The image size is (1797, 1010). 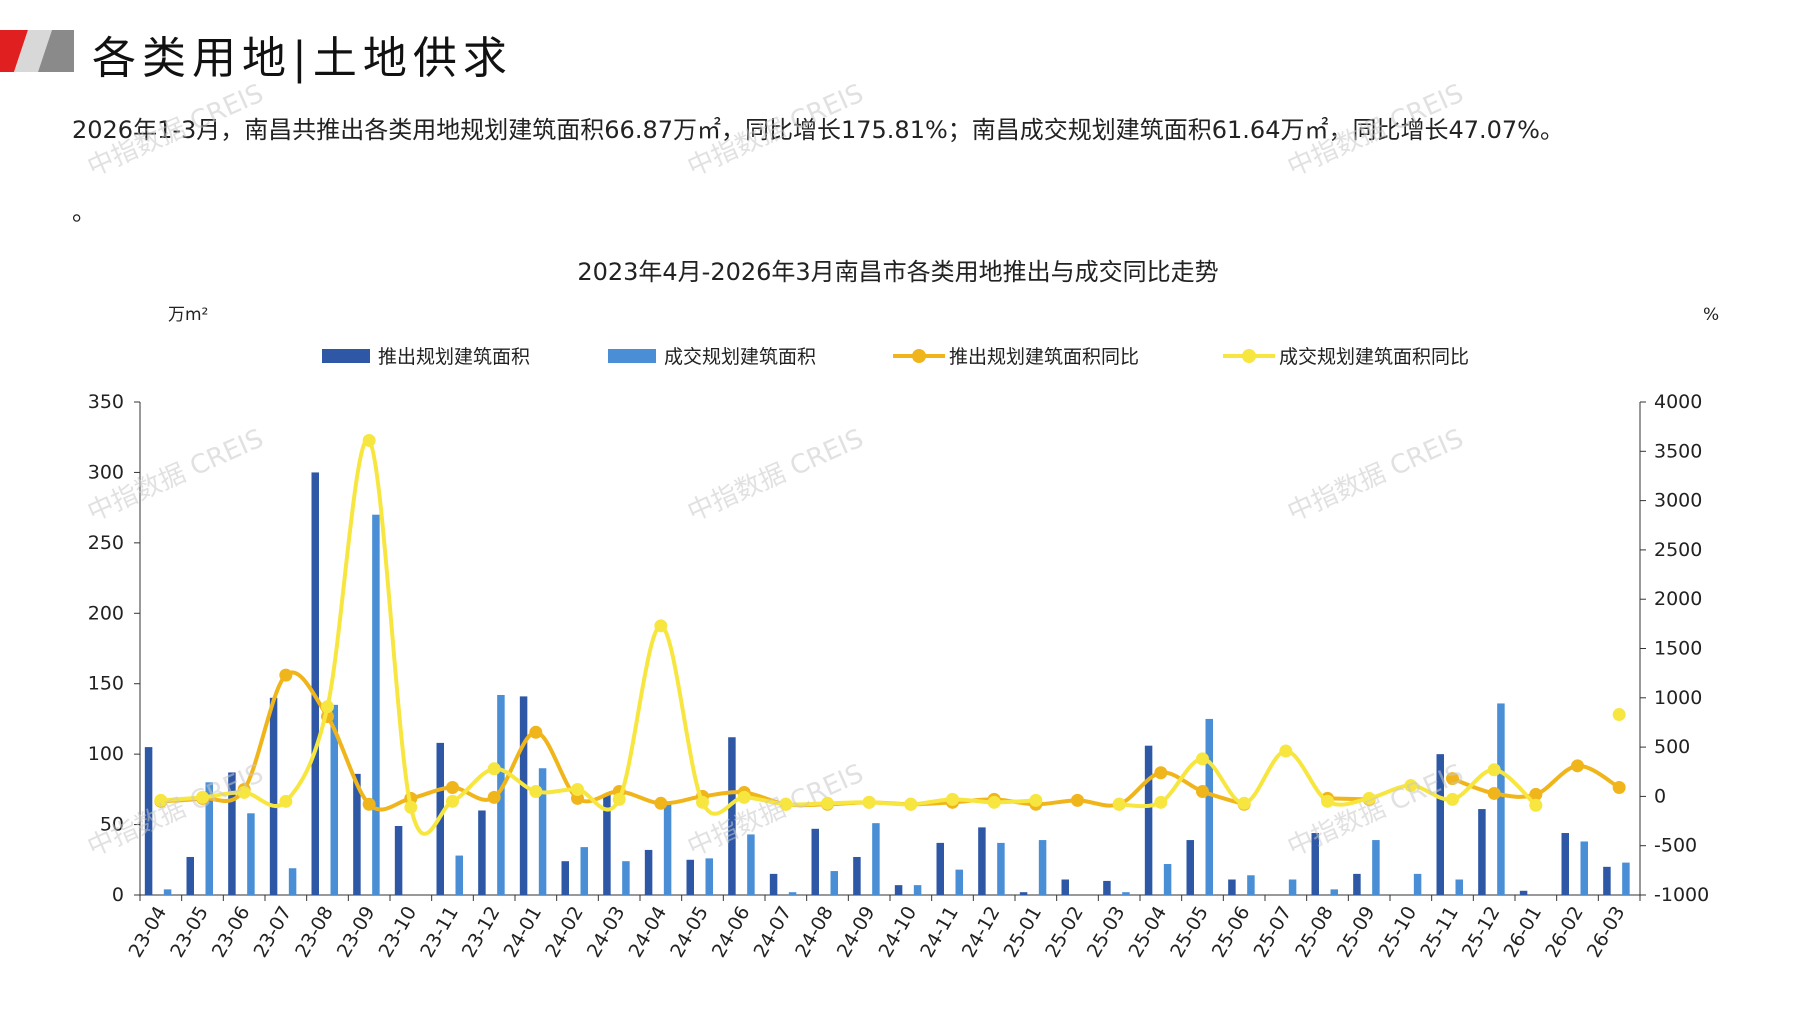 I want to click on x-tick-label: 26-02, so click(x=1564, y=932).